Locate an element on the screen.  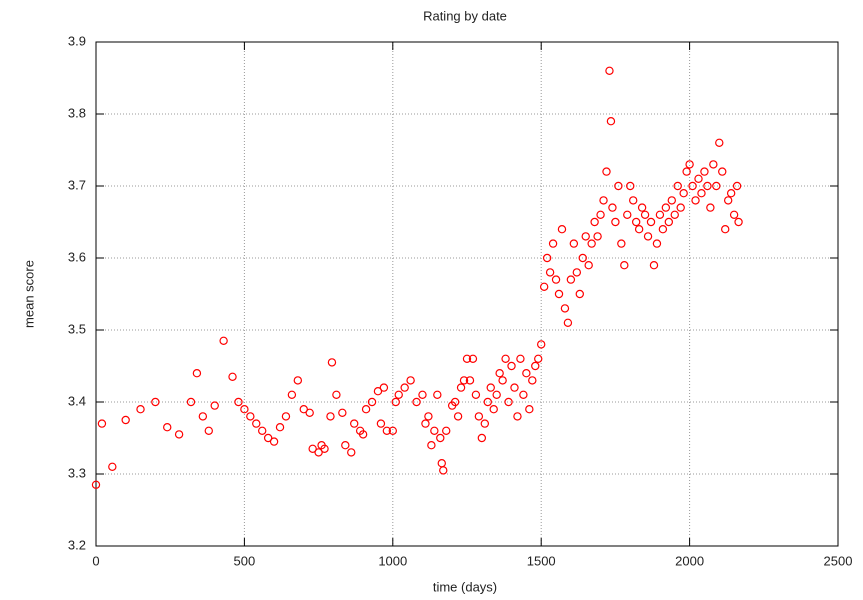
y-tick-label: 3.5 is located at coordinates (77, 328).